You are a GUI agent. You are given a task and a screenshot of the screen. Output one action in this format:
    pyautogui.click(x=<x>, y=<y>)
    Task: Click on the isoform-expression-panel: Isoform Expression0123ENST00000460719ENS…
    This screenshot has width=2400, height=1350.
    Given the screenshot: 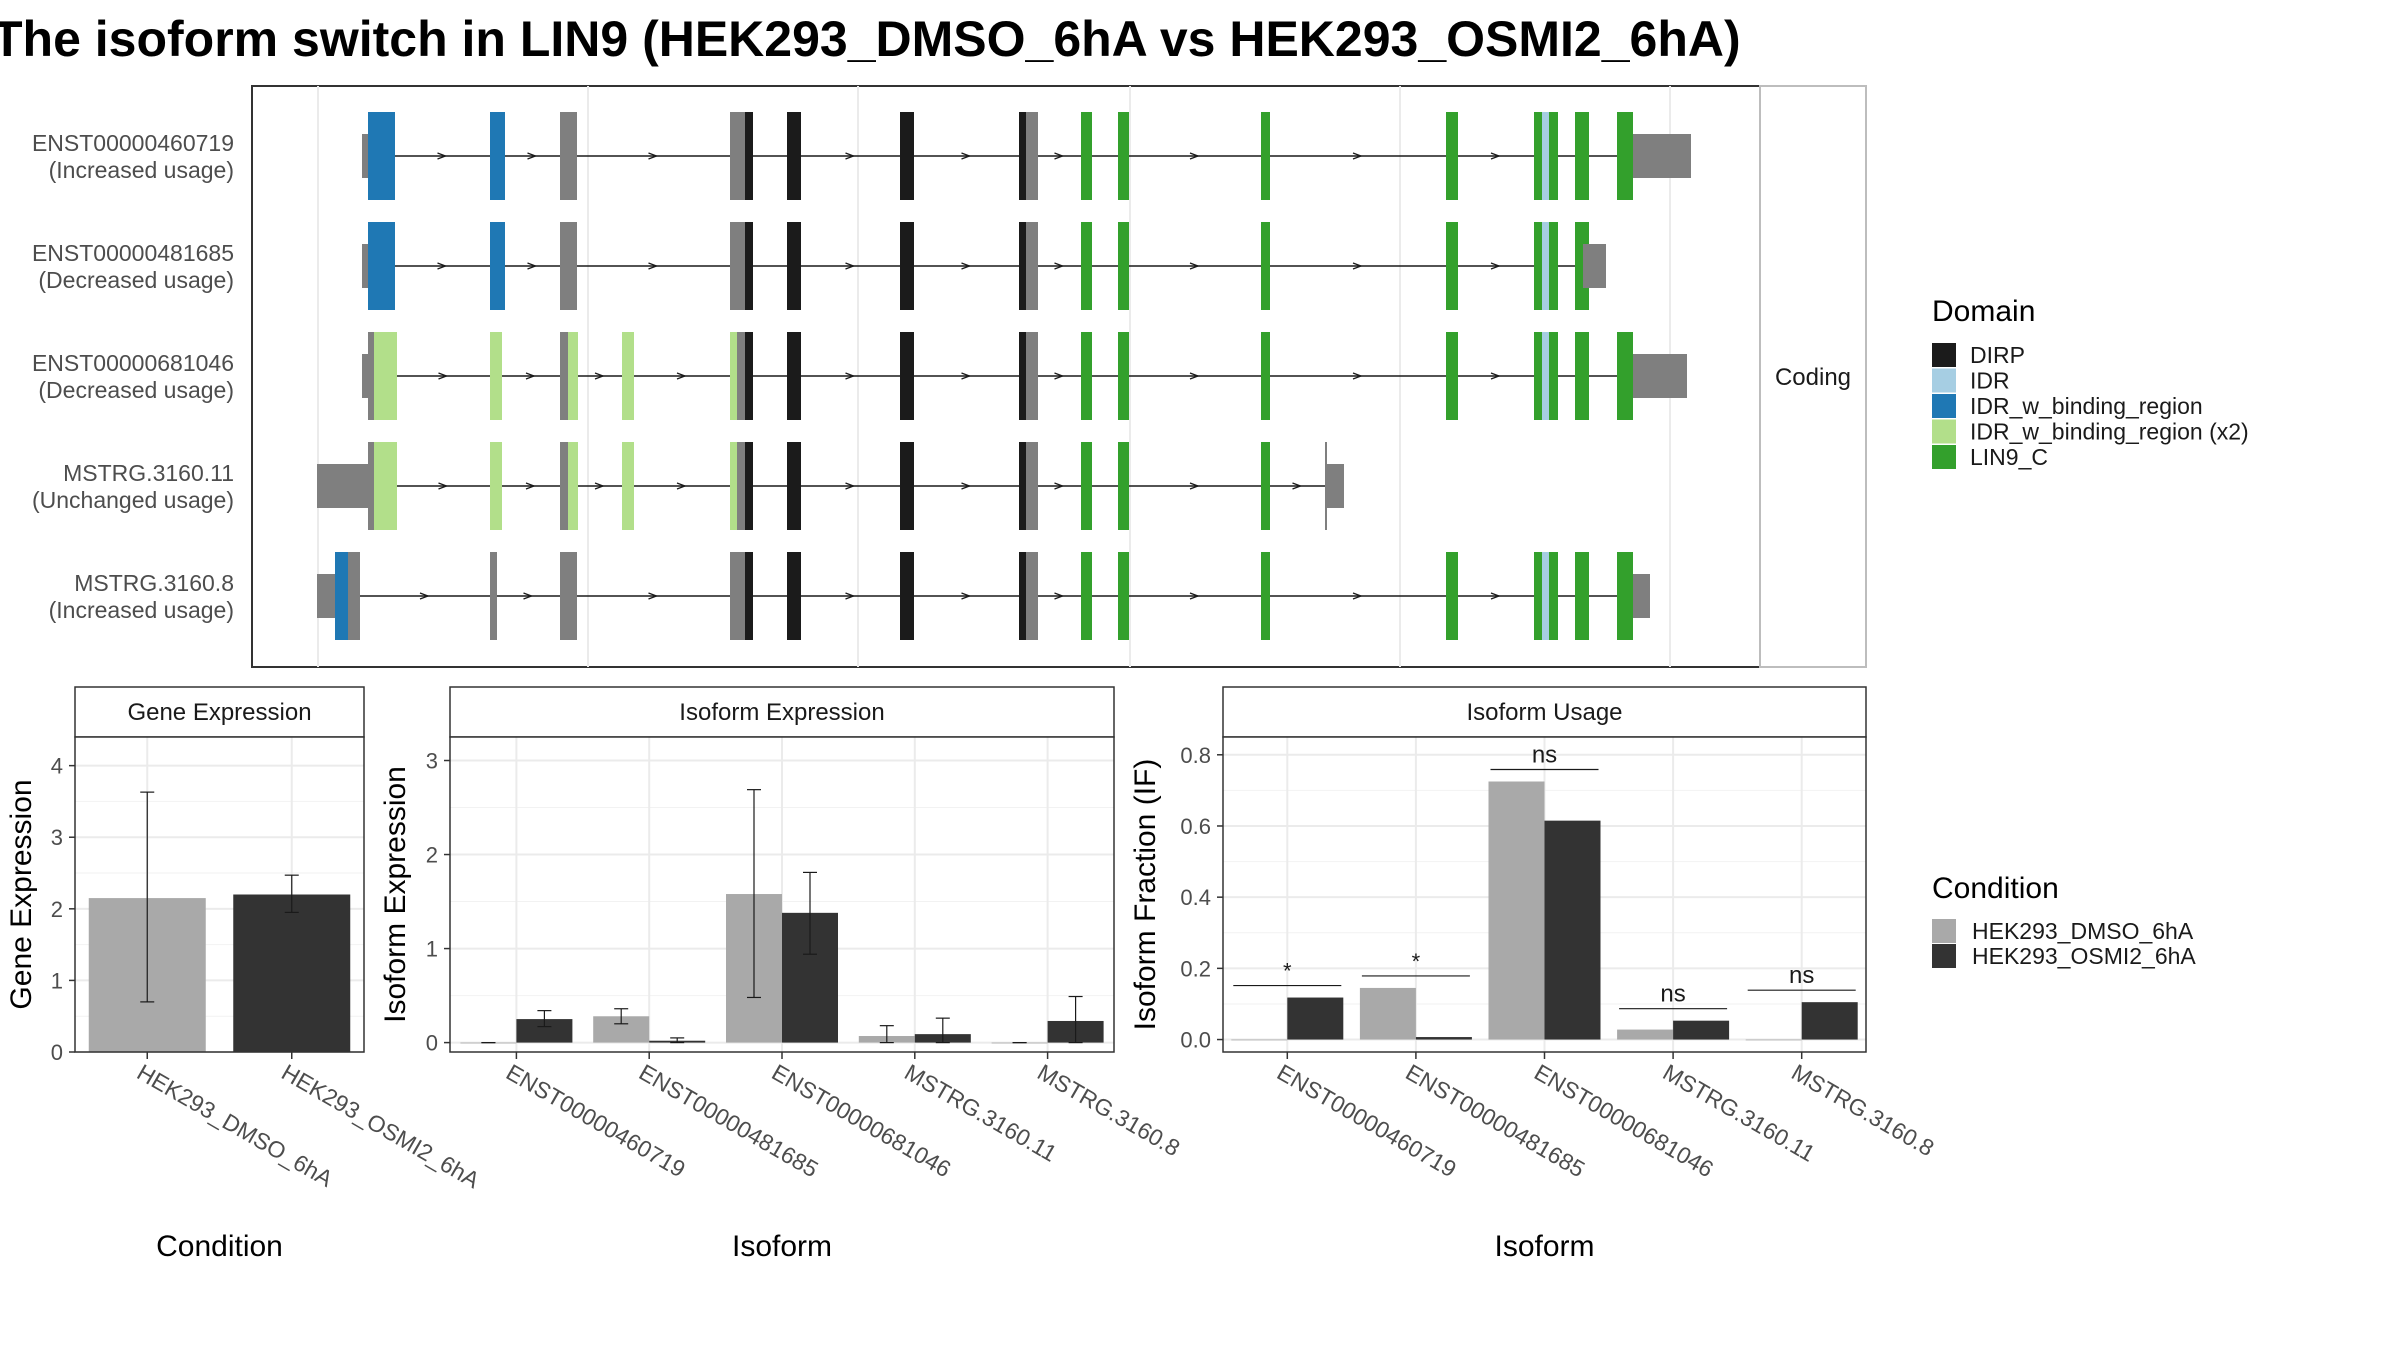 What is the action you would take?
    pyautogui.click(x=781, y=974)
    